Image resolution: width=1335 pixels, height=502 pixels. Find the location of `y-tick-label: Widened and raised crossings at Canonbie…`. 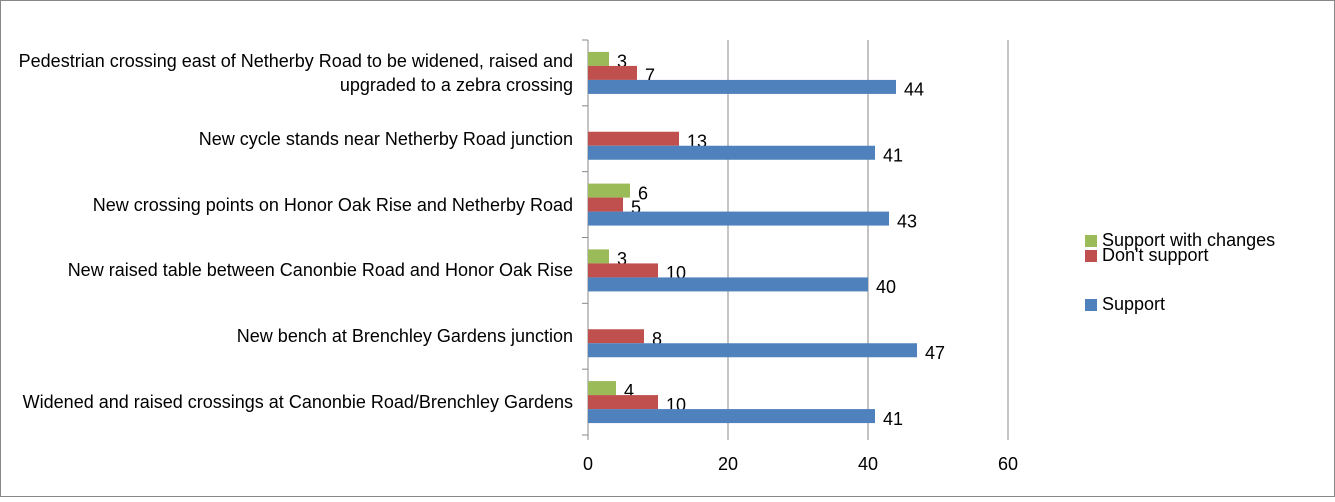

y-tick-label: Widened and raised crossings at Canonbie… is located at coordinates (297, 402).